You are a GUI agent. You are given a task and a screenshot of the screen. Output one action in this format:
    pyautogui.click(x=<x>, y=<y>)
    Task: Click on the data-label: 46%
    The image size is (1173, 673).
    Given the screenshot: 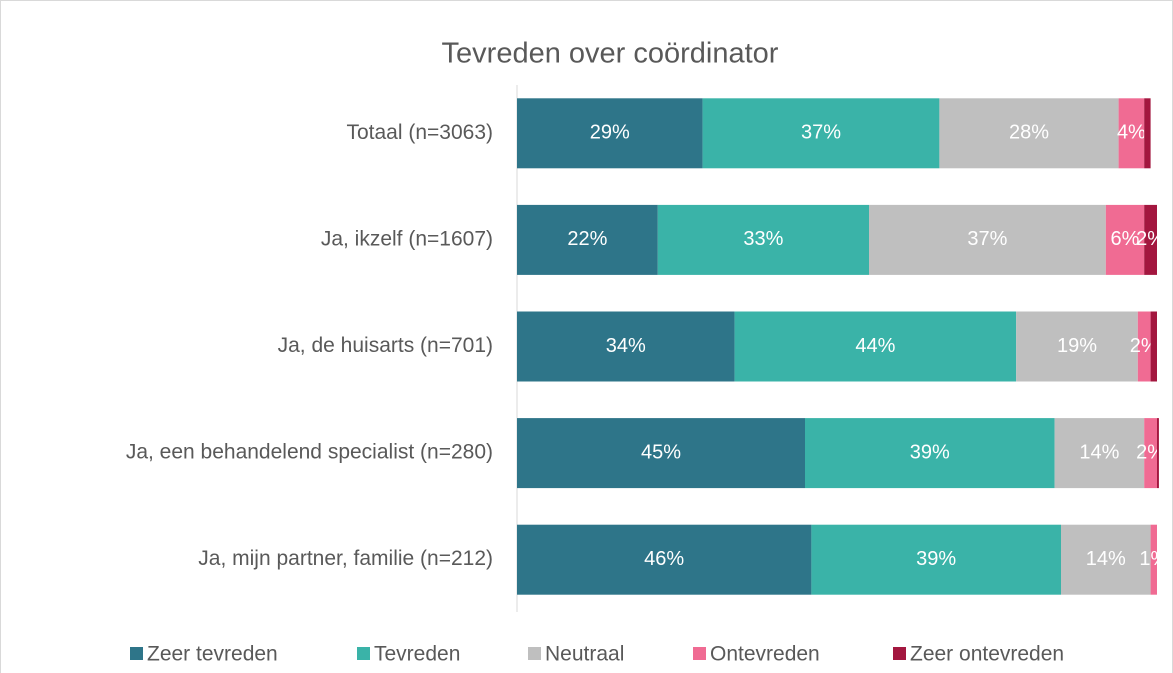 What is the action you would take?
    pyautogui.click(x=664, y=559)
    